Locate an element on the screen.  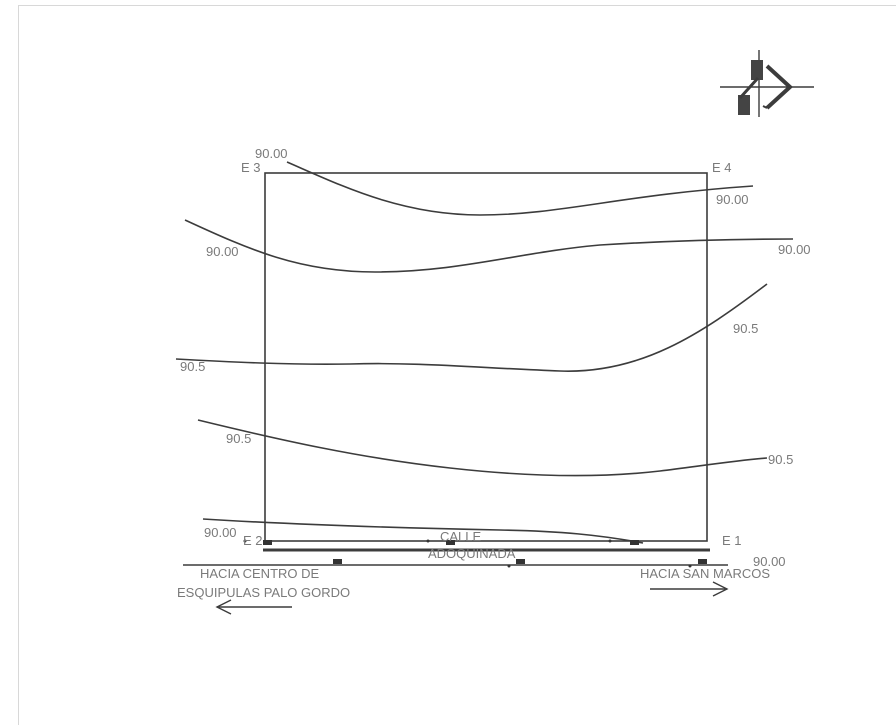
corner-label-e3: E 3 is located at coordinates (251, 167).